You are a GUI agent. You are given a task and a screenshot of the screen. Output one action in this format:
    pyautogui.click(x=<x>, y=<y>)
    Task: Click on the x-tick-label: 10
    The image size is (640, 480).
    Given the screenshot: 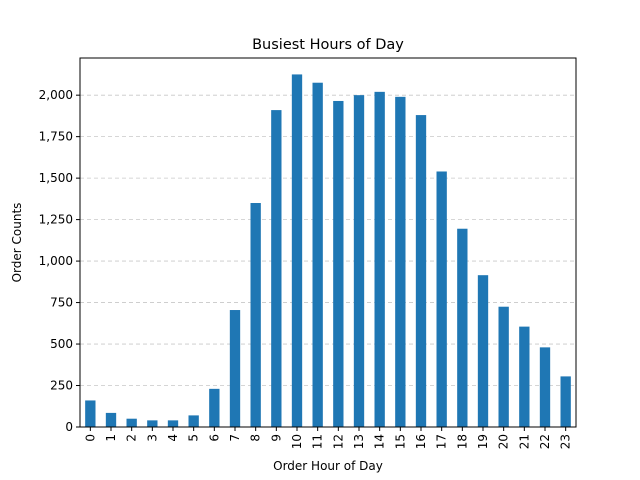 What is the action you would take?
    pyautogui.click(x=297, y=441)
    